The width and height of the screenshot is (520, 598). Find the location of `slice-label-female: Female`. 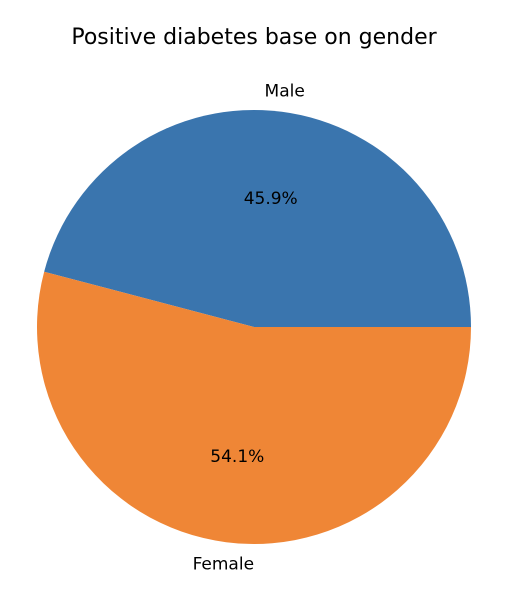

slice-label-female: Female is located at coordinates (223, 565).